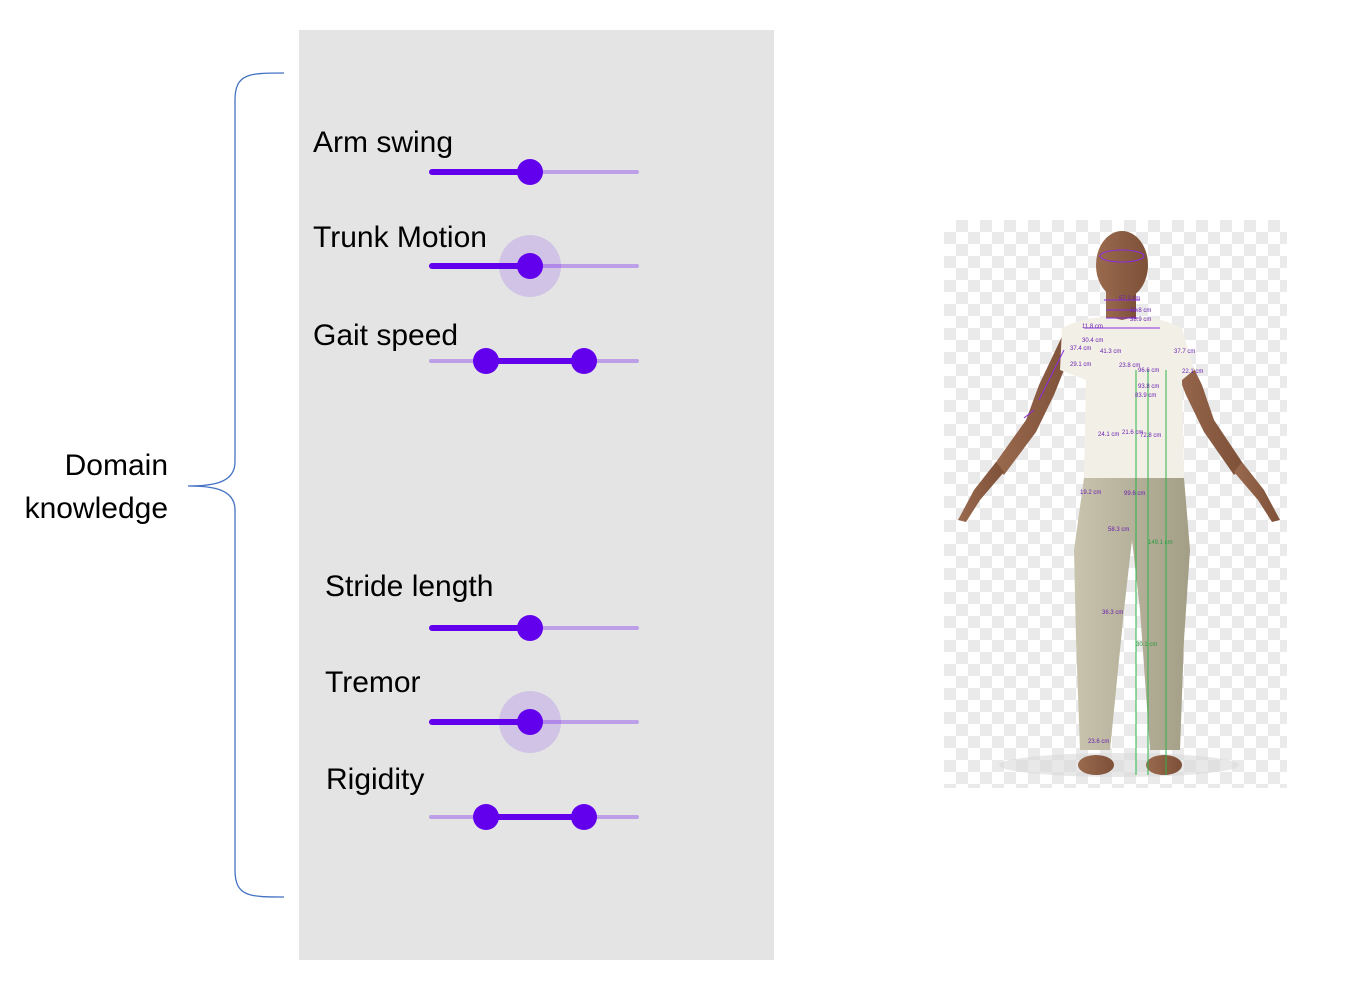 This screenshot has height=994, width=1360. Describe the element at coordinates (1108, 435) in the screenshot. I see `measurement-label: 24.1 cm` at that location.